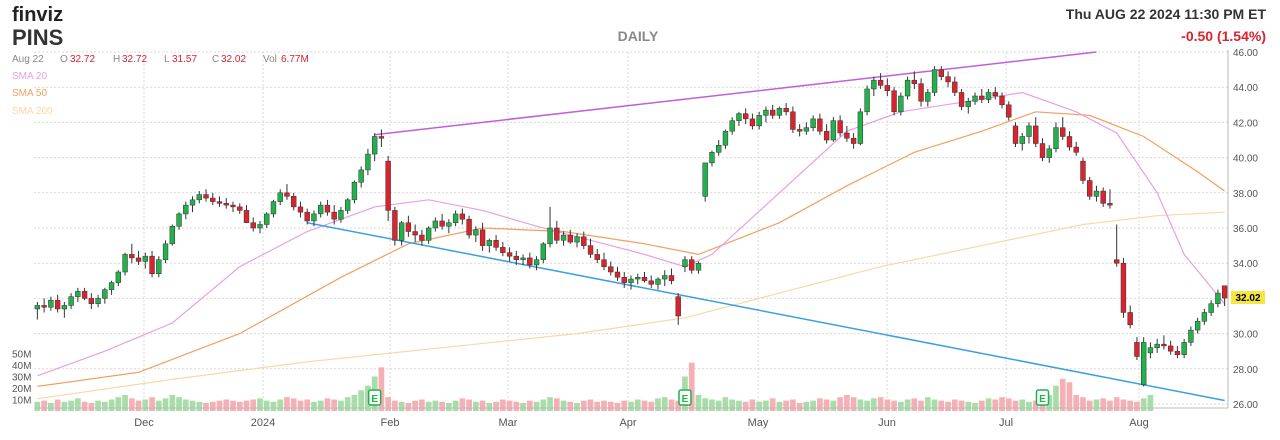  Describe the element at coordinates (1245, 229) in the screenshot. I see `price-tick: 36.00` at that location.